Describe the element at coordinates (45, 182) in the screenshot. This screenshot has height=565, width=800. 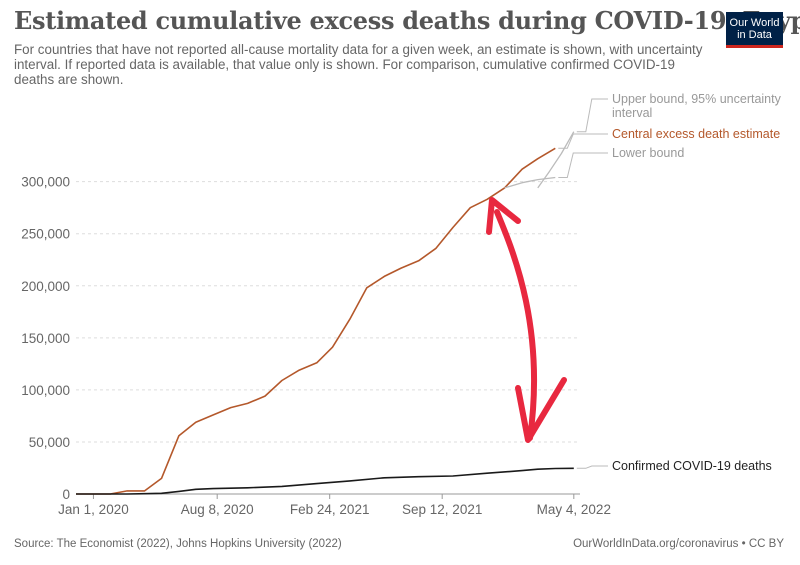
I see `y-tick-label: 300,000` at that location.